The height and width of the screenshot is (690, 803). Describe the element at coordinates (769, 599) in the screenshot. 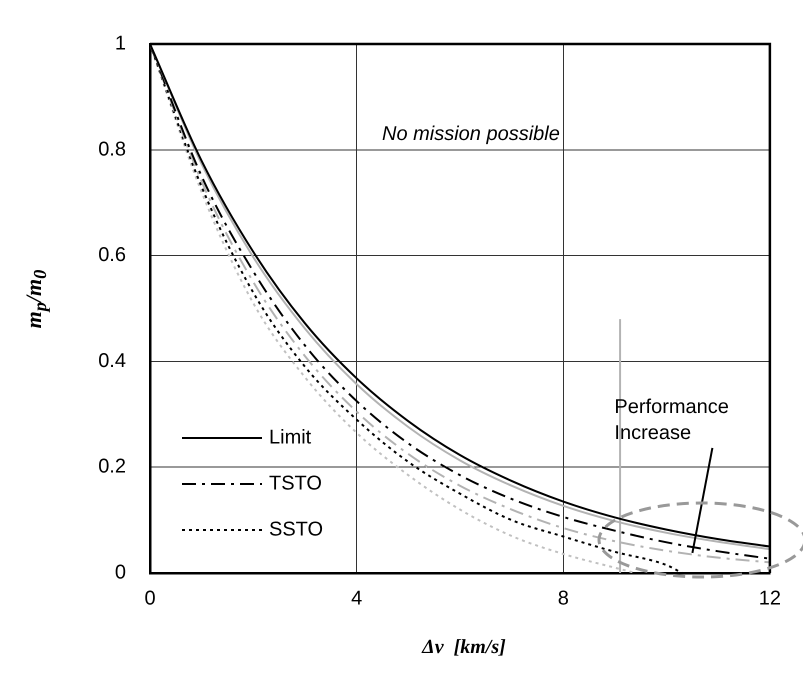

I see `x-tick-label: 12` at that location.